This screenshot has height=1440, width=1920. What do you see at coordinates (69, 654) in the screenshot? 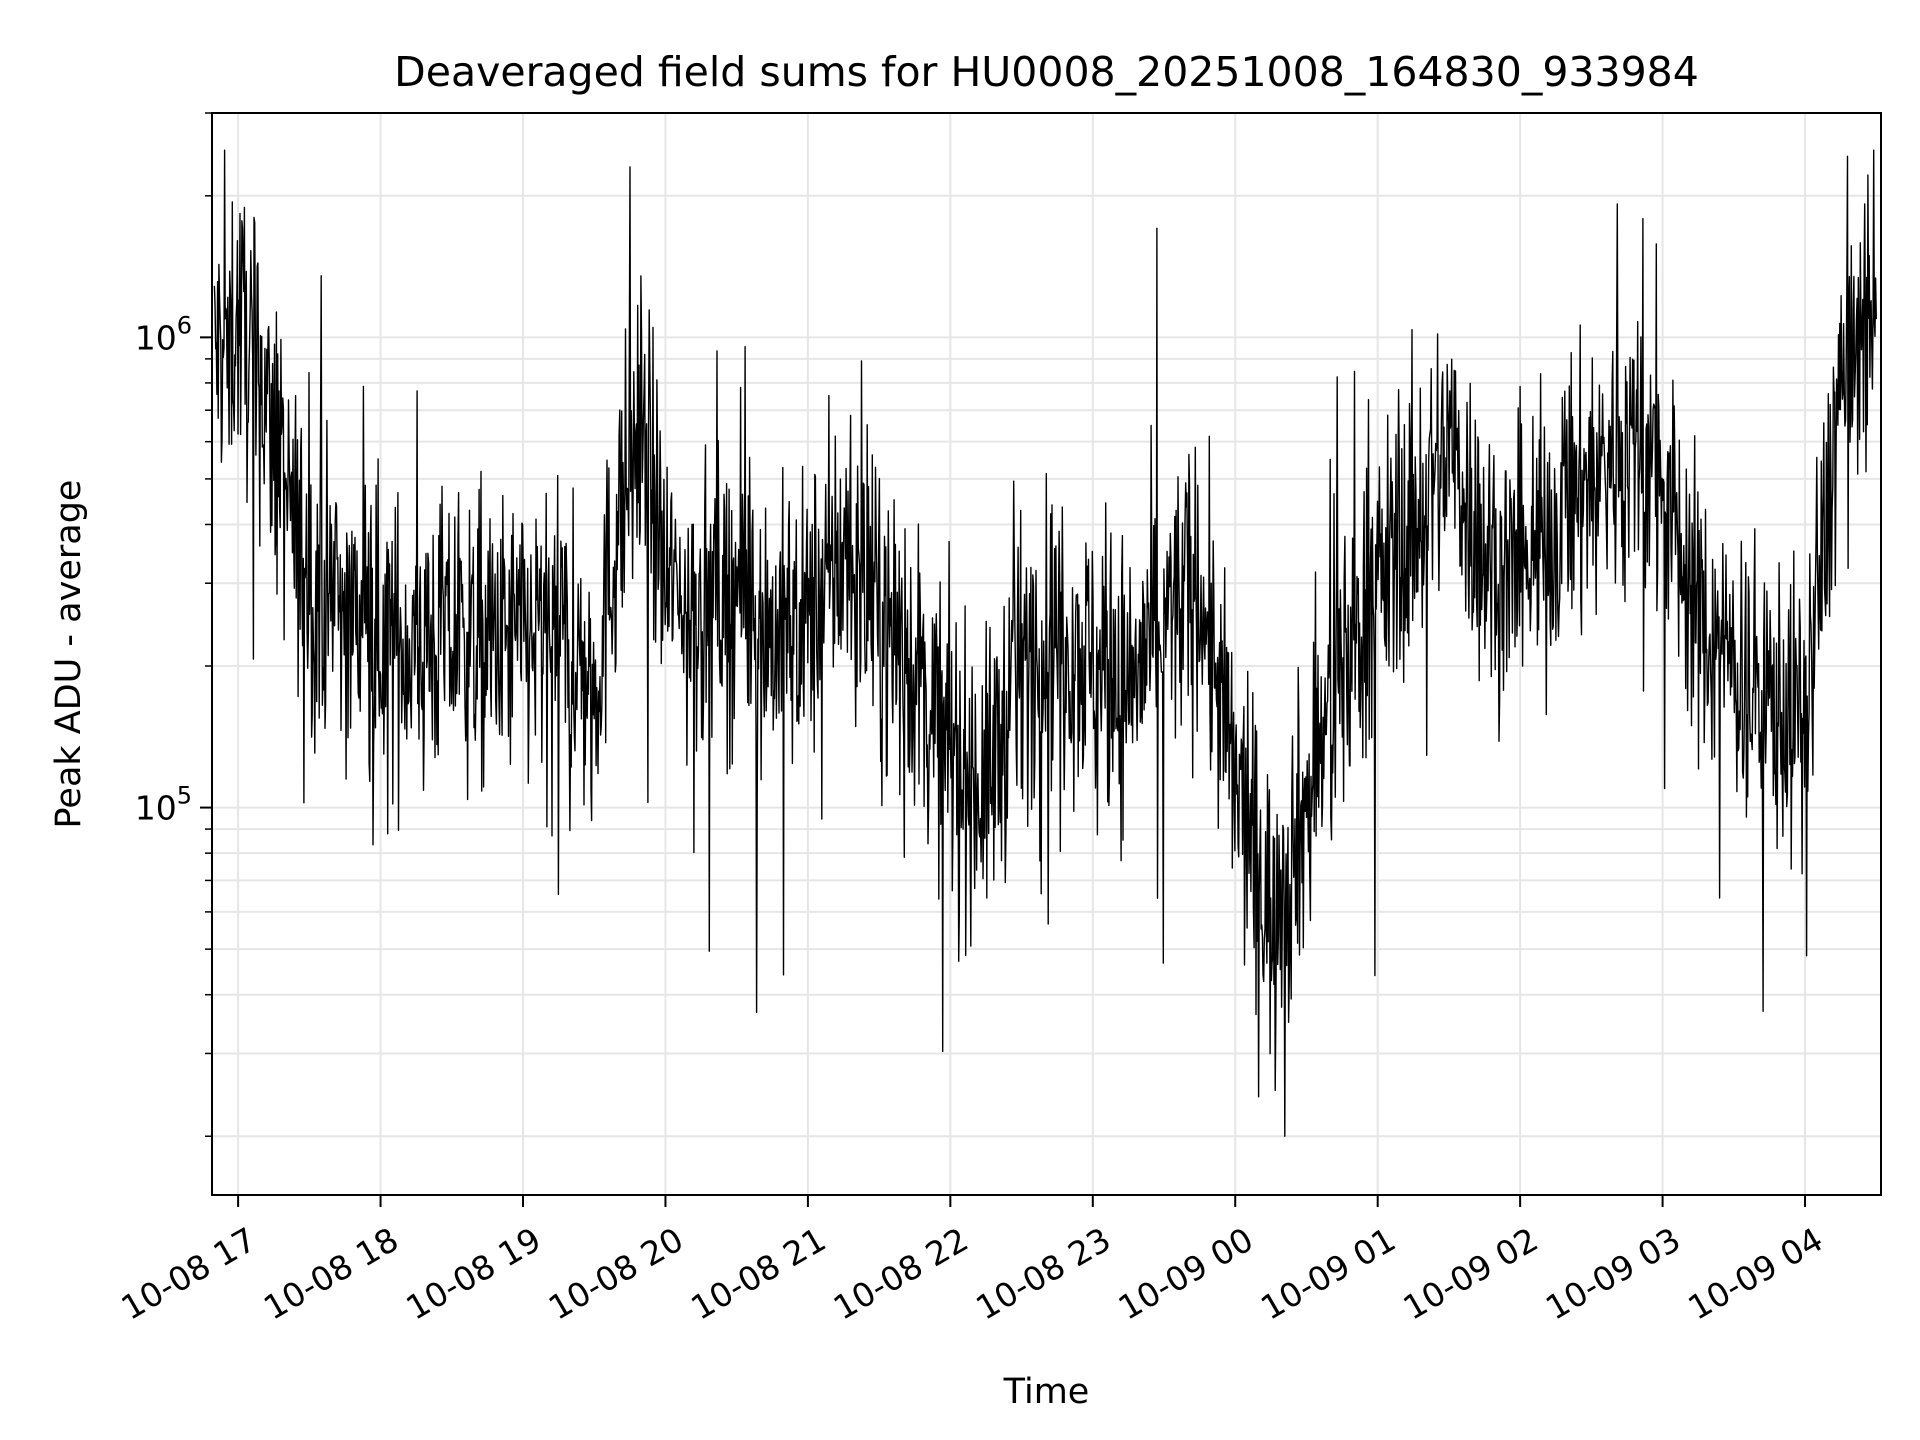
I see `y-axis-label: Peak ADU - average` at bounding box center [69, 654].